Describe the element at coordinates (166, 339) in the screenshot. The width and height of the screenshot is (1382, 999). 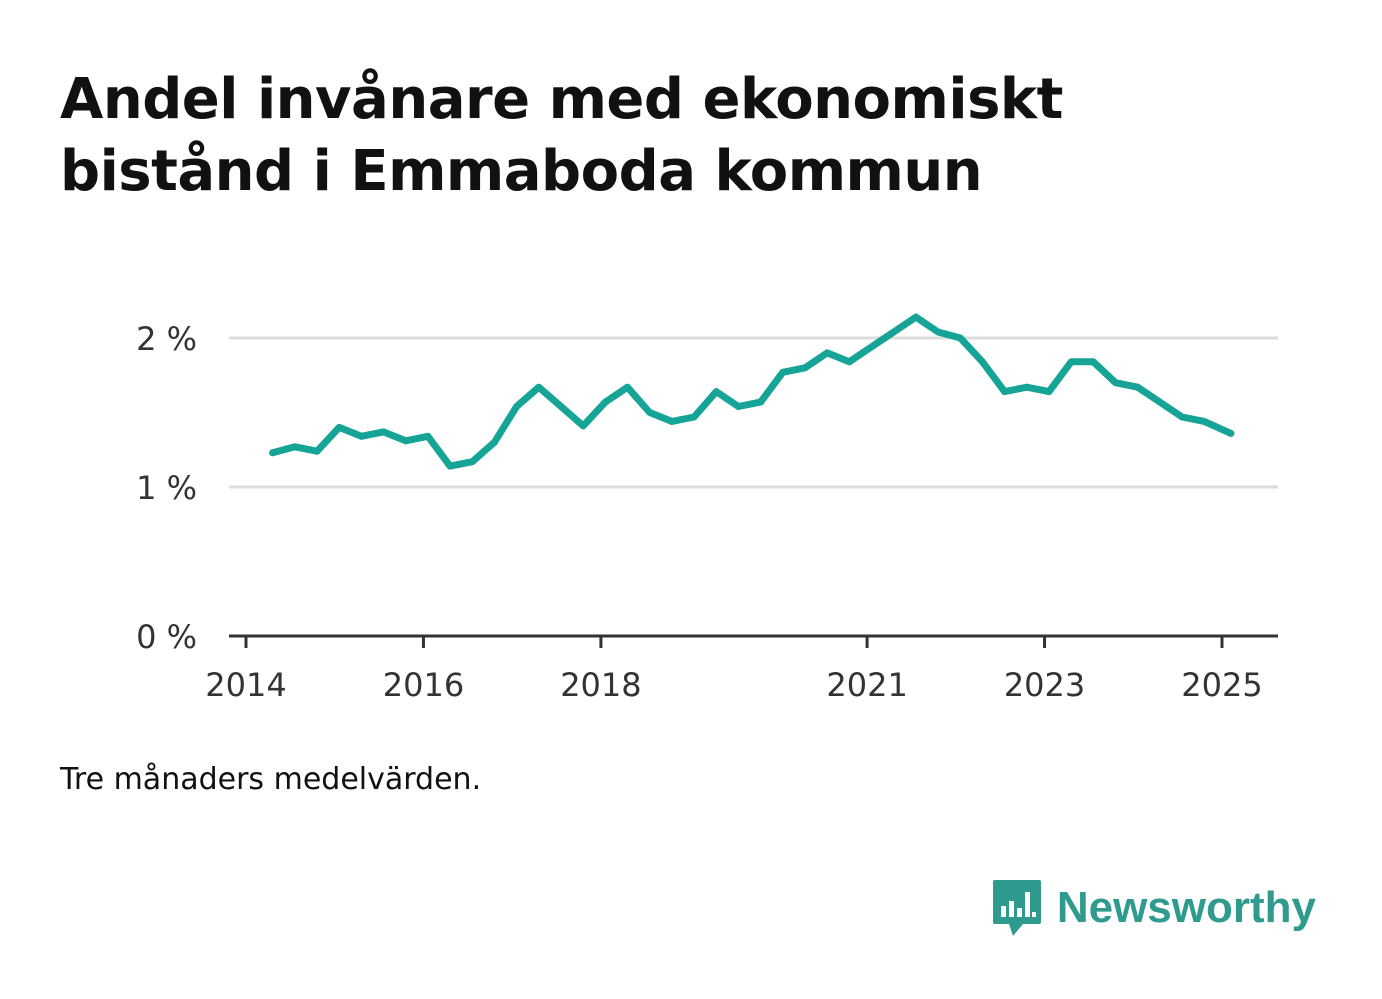
I see `y-tick-label: 2 %` at that location.